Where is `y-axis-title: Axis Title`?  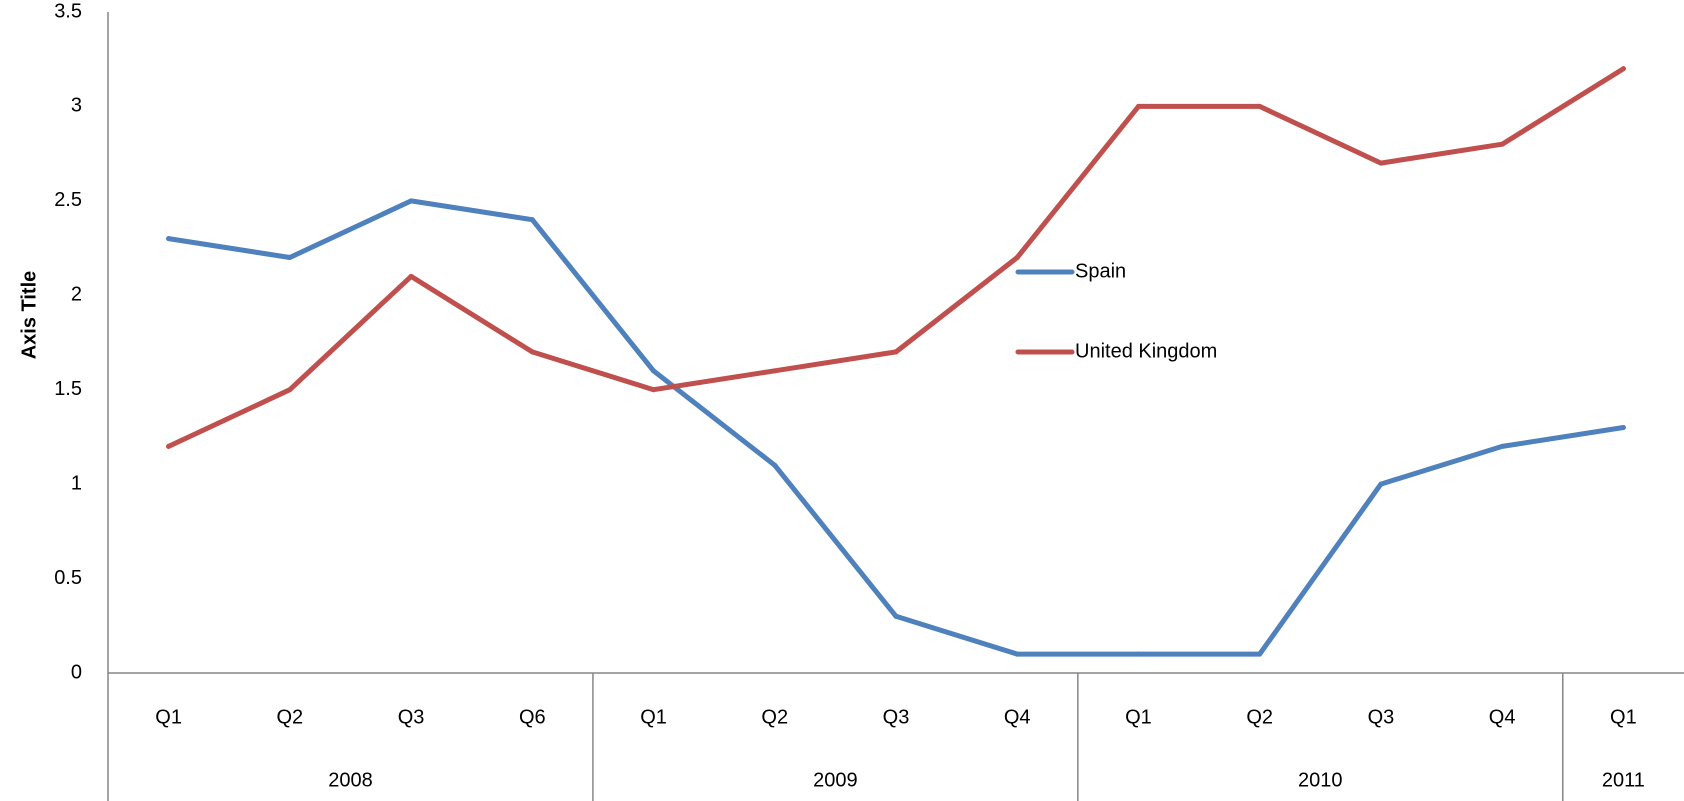 y-axis-title: Axis Title is located at coordinates (29, 315).